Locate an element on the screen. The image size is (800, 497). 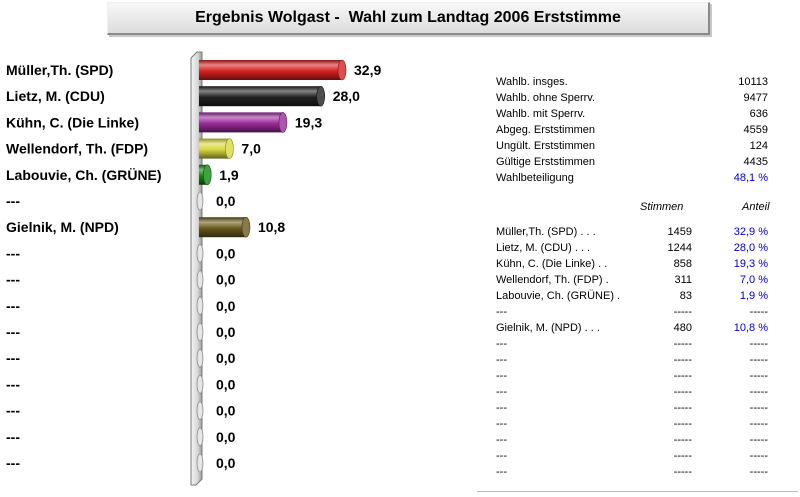
value-label: 7,0 is located at coordinates (251, 149).